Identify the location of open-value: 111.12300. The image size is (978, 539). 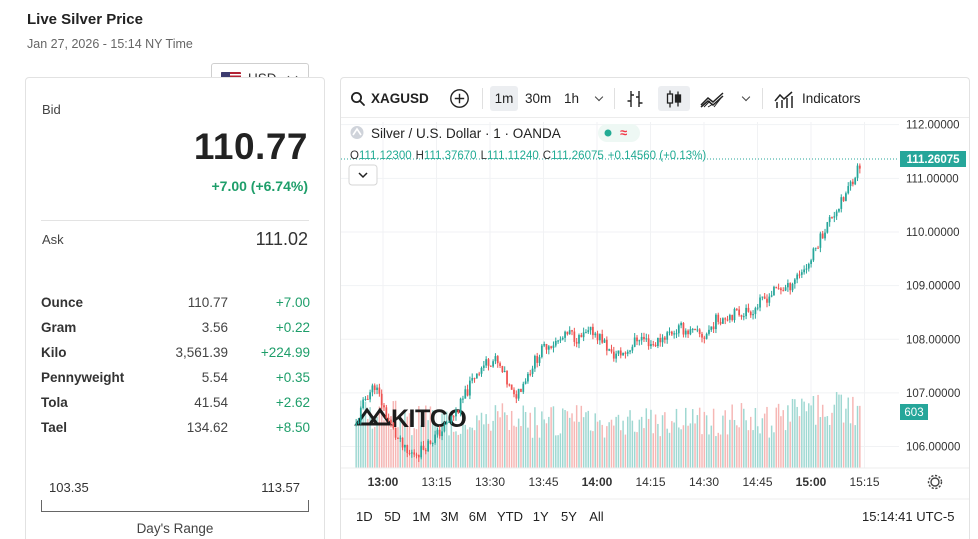
(385, 156).